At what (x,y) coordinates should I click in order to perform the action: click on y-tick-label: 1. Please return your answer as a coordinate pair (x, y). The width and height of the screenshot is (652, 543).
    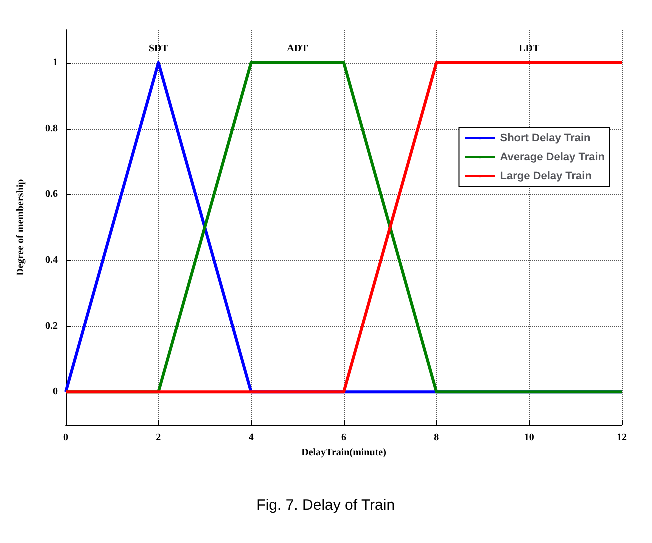
    Looking at the image, I should click on (55, 62).